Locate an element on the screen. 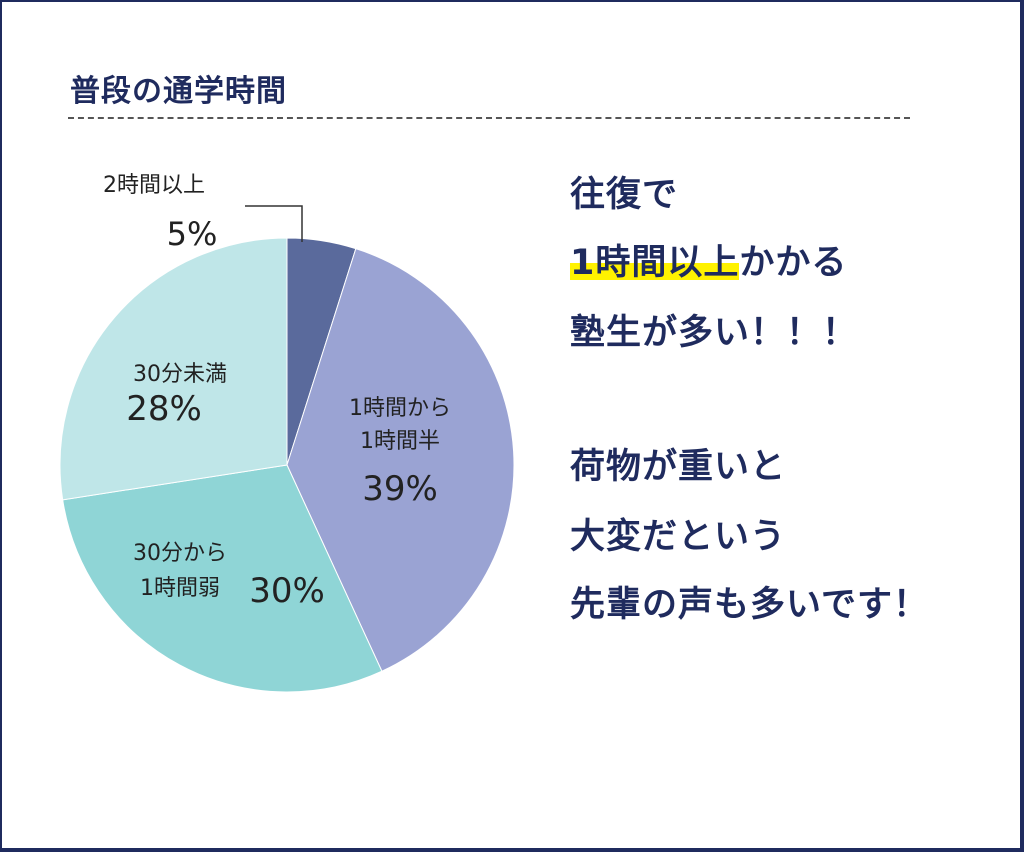  message-line: 先輩の声も多いです！ is located at coordinates (749, 605).